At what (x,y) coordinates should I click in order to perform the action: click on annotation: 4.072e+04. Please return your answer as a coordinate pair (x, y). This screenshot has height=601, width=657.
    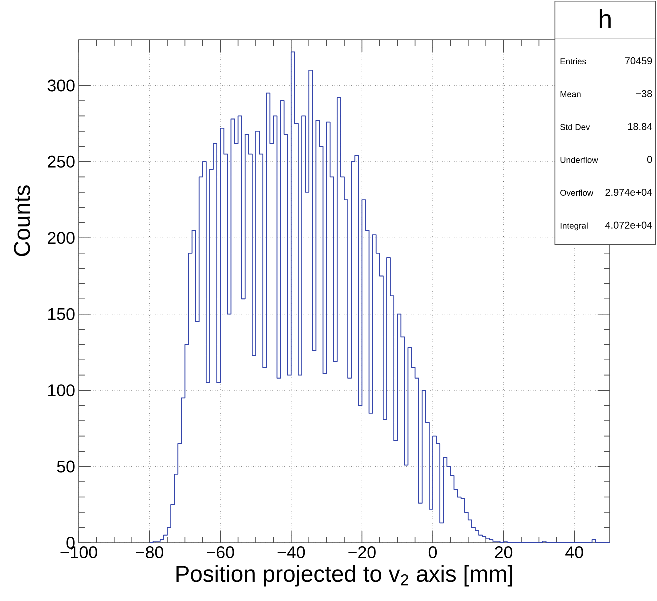
    Looking at the image, I should click on (628, 225).